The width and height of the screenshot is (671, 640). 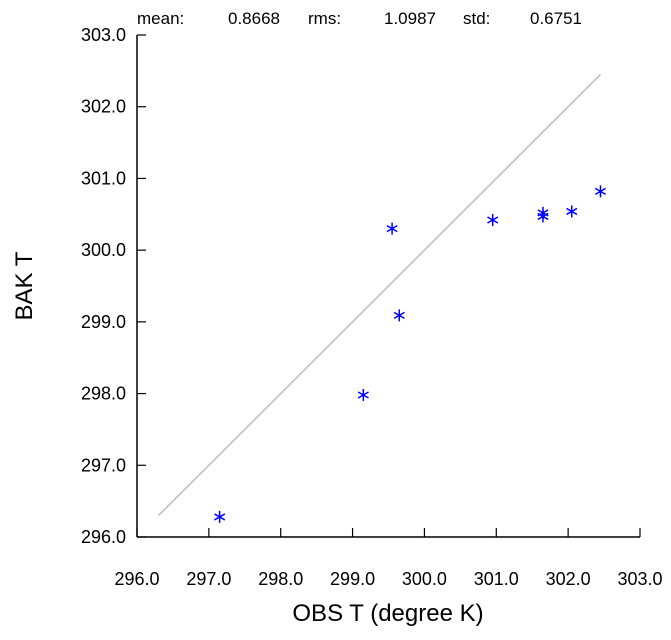 What do you see at coordinates (103, 465) in the screenshot?
I see `y-tick-label: 297.0` at bounding box center [103, 465].